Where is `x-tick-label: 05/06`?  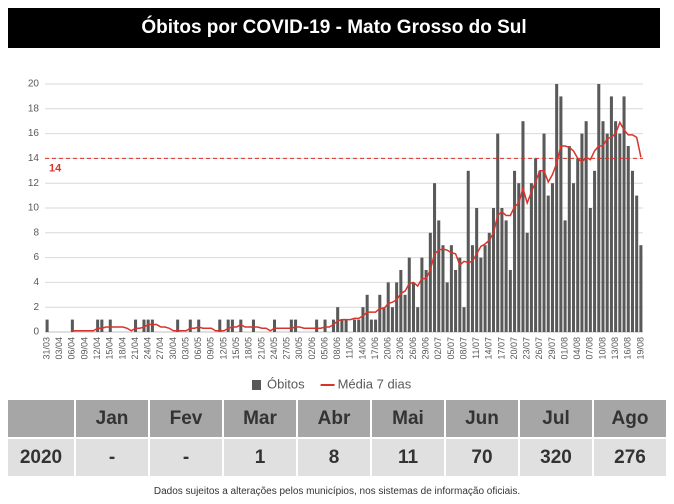 x-tick-label: 05/06 is located at coordinates (324, 348).